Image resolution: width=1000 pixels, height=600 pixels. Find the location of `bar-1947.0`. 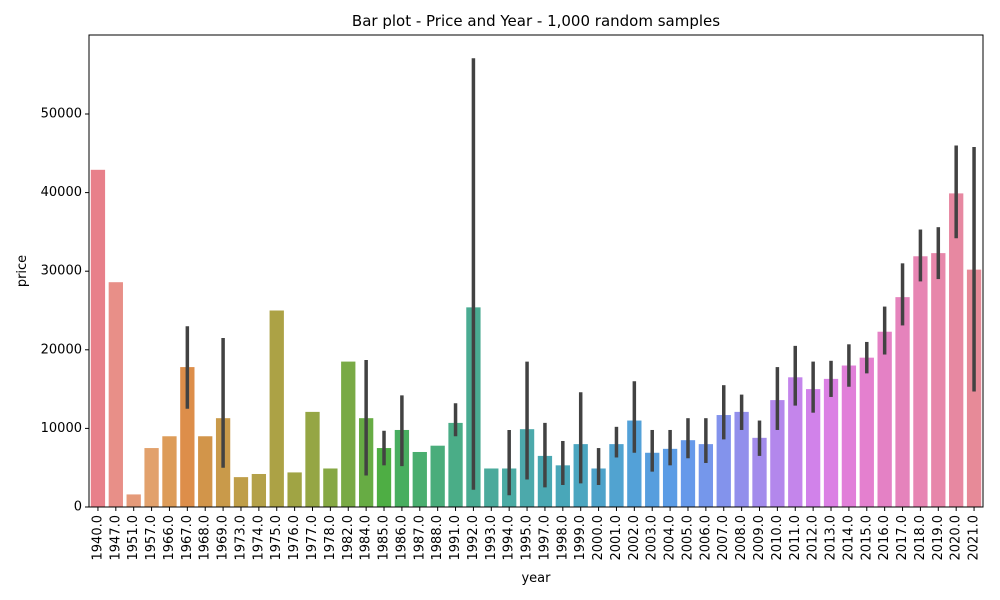

bar-1947.0 is located at coordinates (115, 394).